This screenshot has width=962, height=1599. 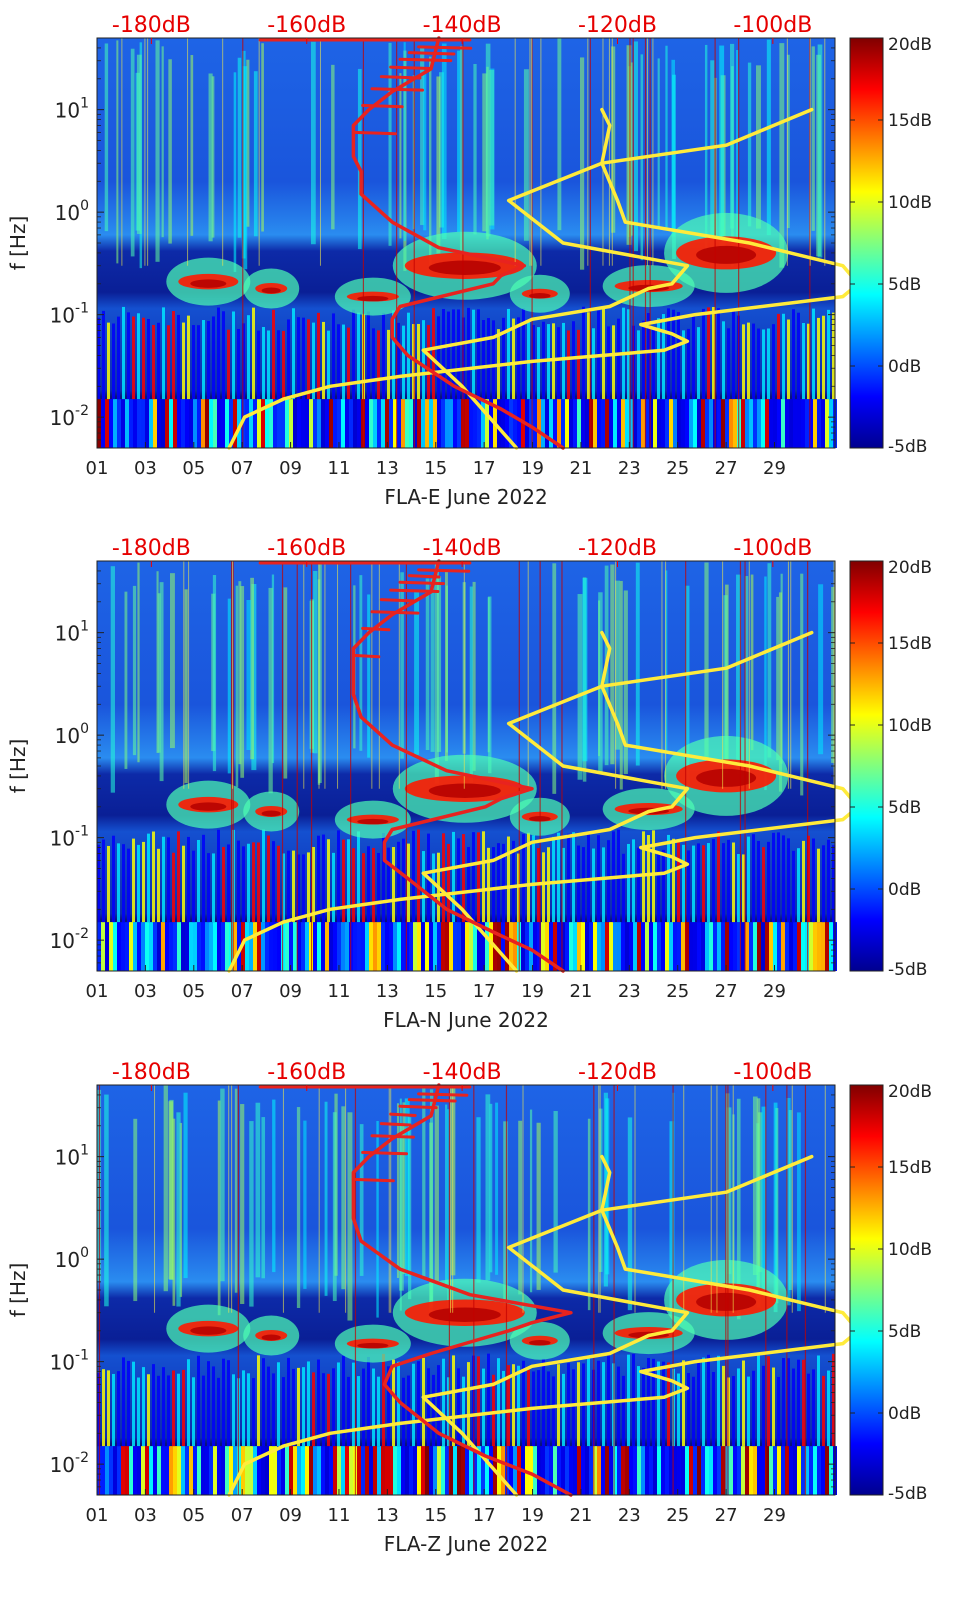 What do you see at coordinates (544, 278) in the screenshot?
I see `nhnm-curve` at bounding box center [544, 278].